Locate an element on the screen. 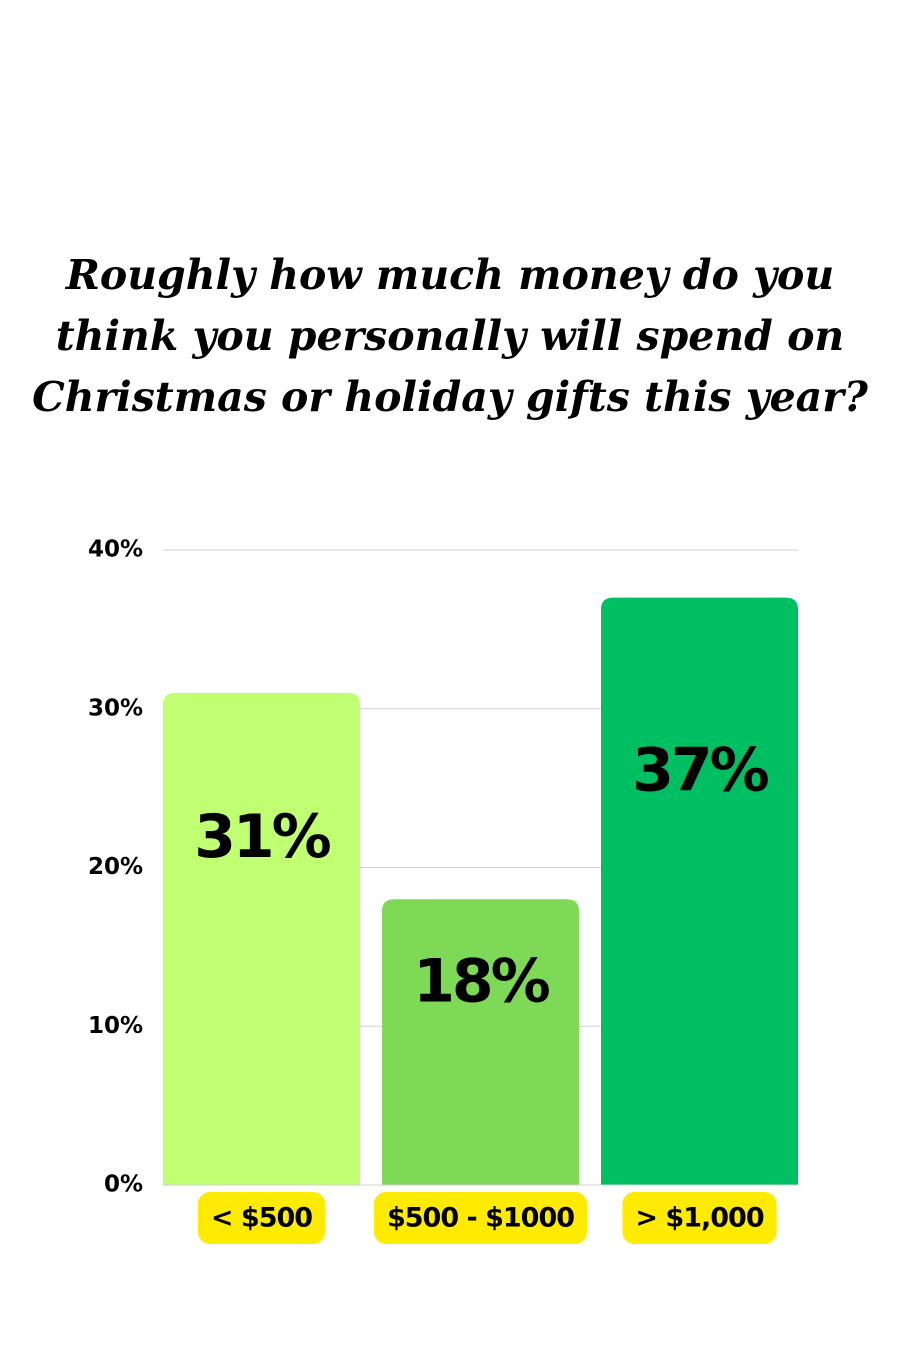 The width and height of the screenshot is (900, 1350). x-tick-label: < $500 is located at coordinates (261, 1218).